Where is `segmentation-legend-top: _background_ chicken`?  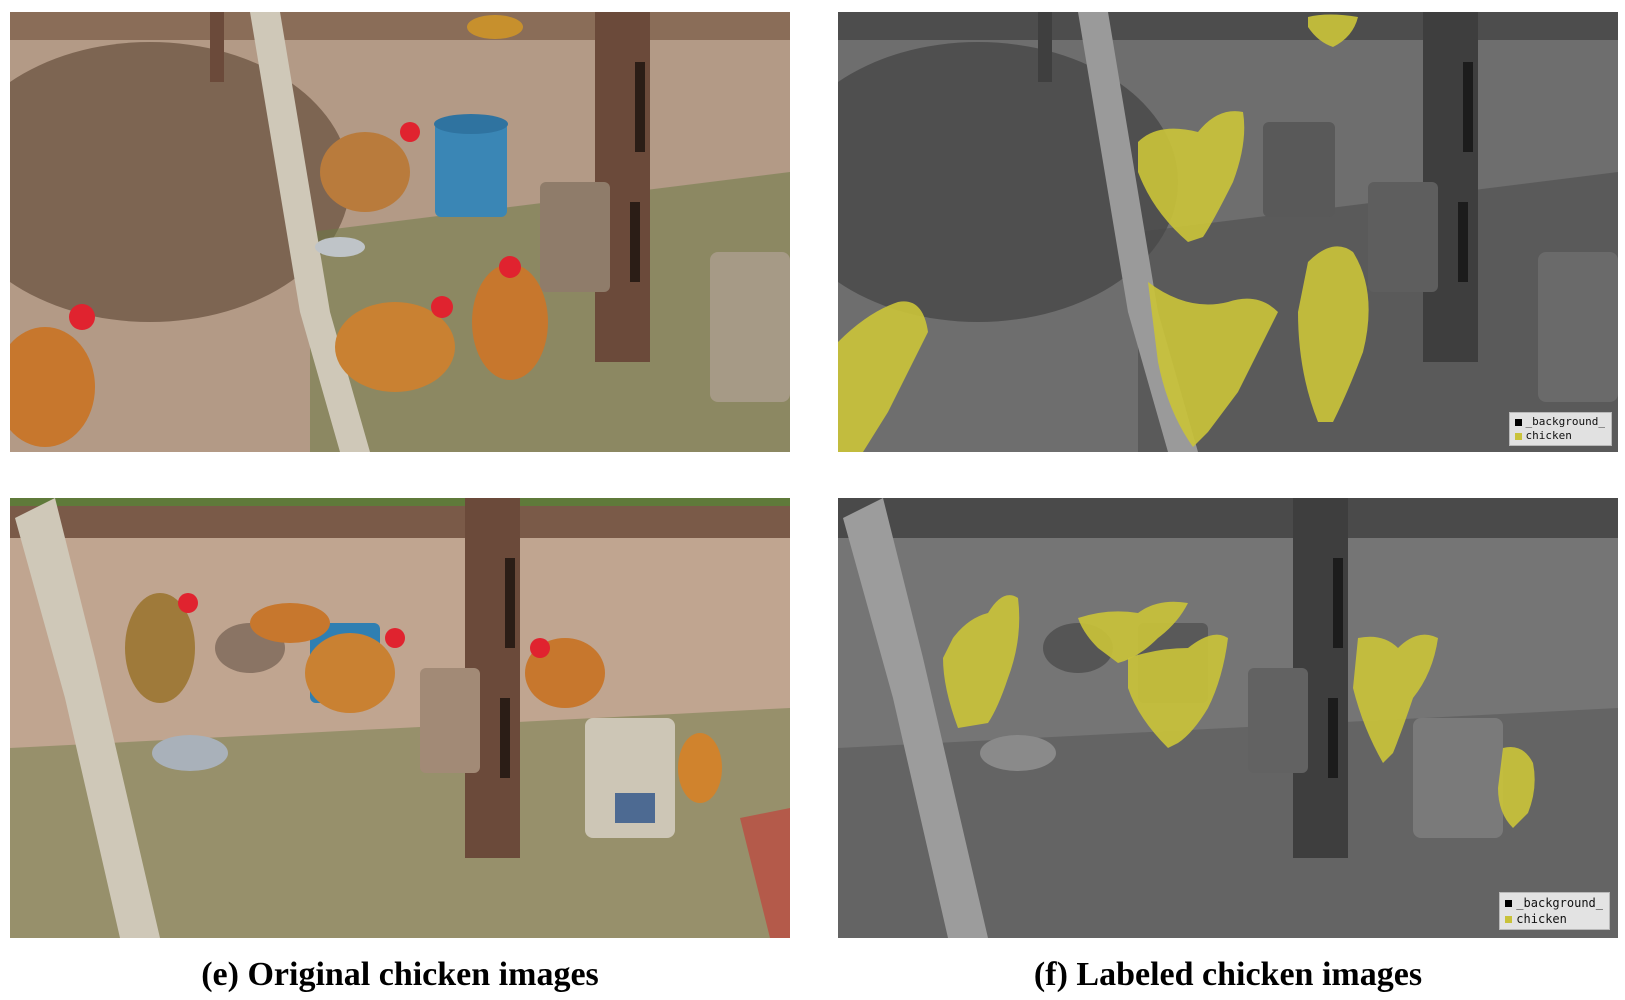 segmentation-legend-top: _background_ chicken is located at coordinates (1560, 429).